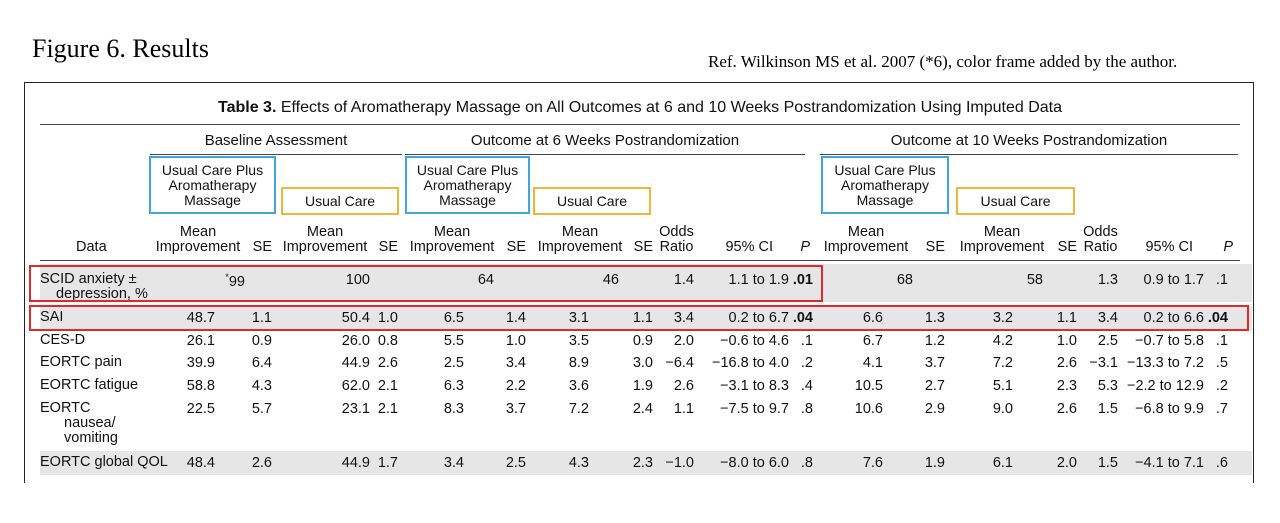 This screenshot has height=523, width=1280. I want to click on arm-usual-10w-box: Usual Care, so click(1015, 201).